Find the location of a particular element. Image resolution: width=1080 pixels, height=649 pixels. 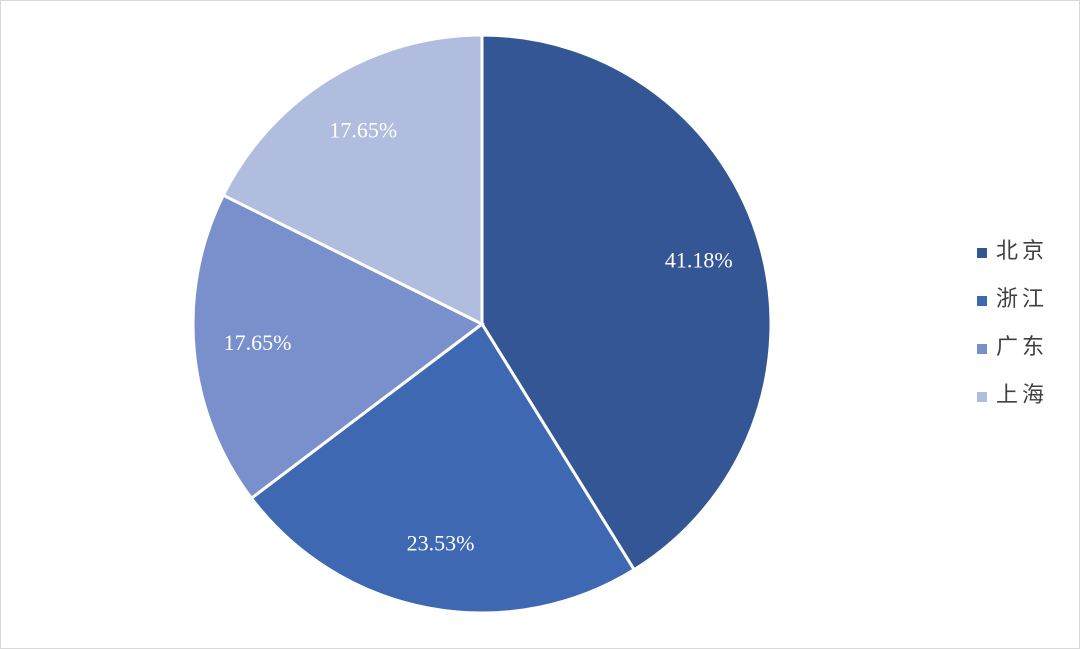

data-label: 41.18% is located at coordinates (699, 259).